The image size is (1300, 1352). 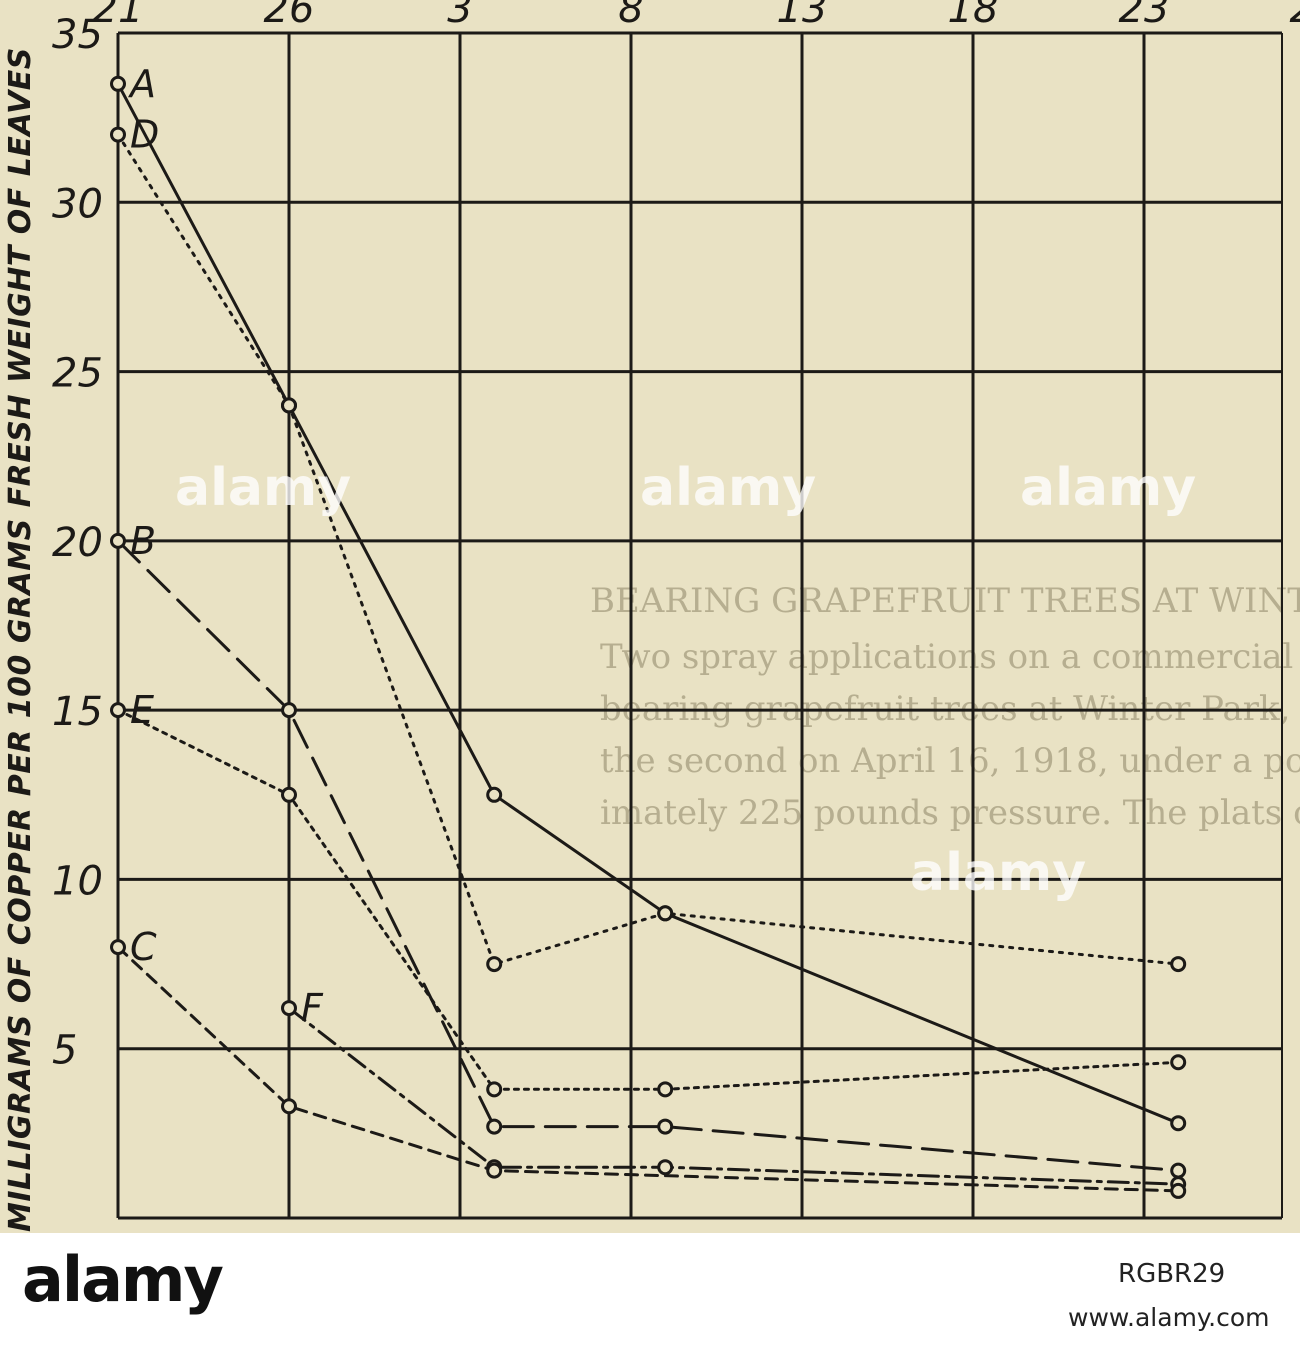 What do you see at coordinates (77, 204) in the screenshot?
I see `y-tick-label-30: 30` at bounding box center [77, 204].